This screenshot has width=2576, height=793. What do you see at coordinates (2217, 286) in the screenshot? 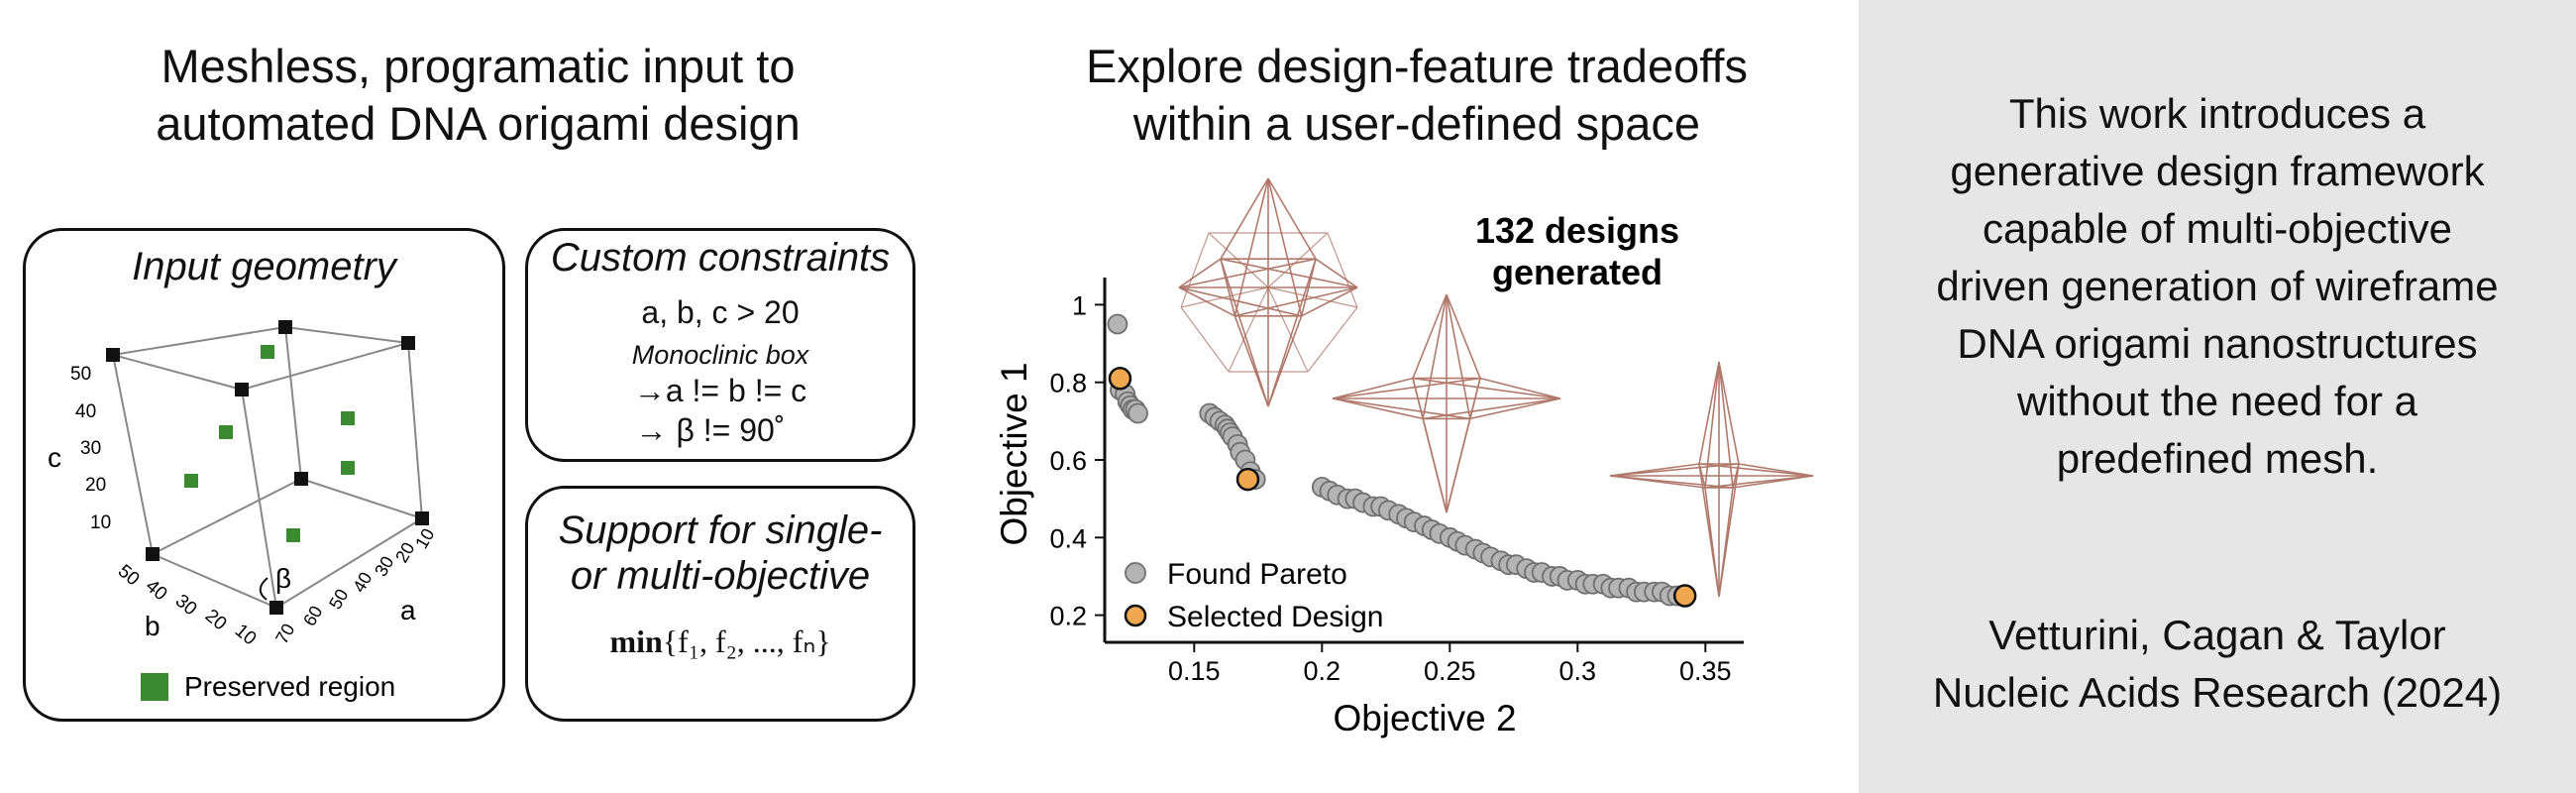
I see `summary-line: driven generation of wireframe` at bounding box center [2217, 286].